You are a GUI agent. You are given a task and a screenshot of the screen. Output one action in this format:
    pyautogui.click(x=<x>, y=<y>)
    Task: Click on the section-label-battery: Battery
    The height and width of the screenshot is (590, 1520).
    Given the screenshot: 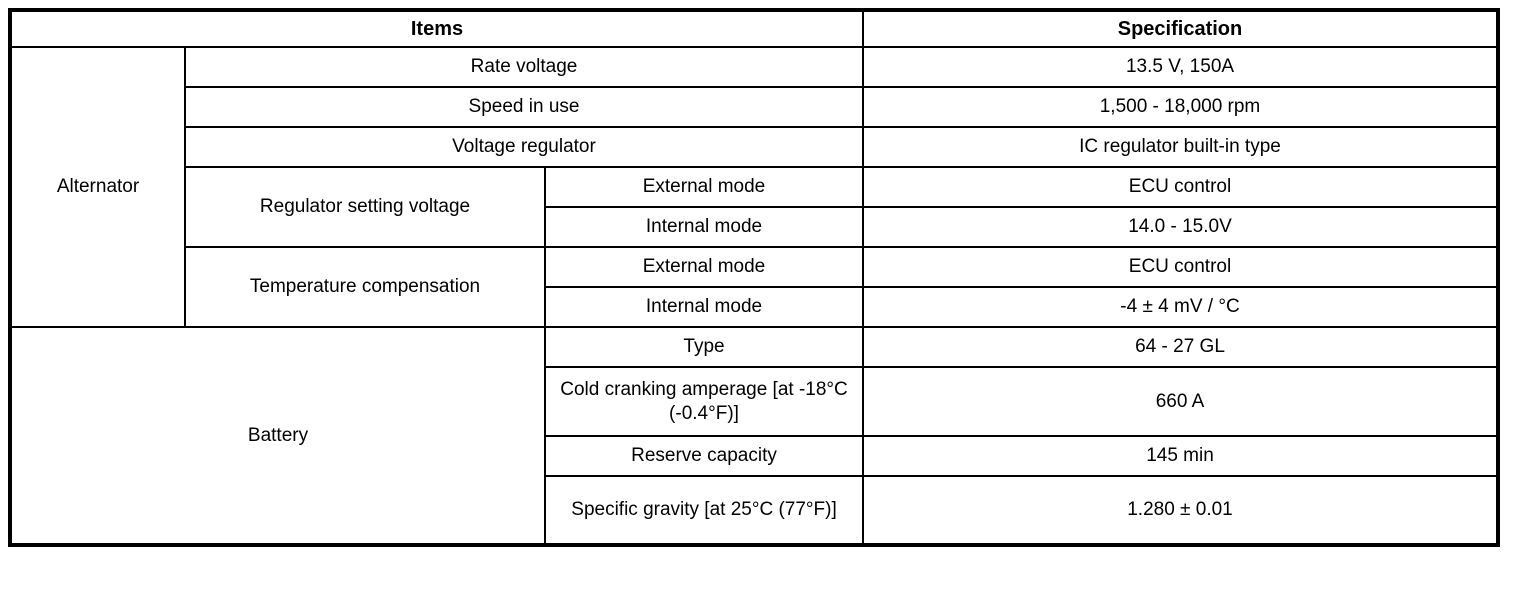 What is the action you would take?
    pyautogui.click(x=277, y=436)
    